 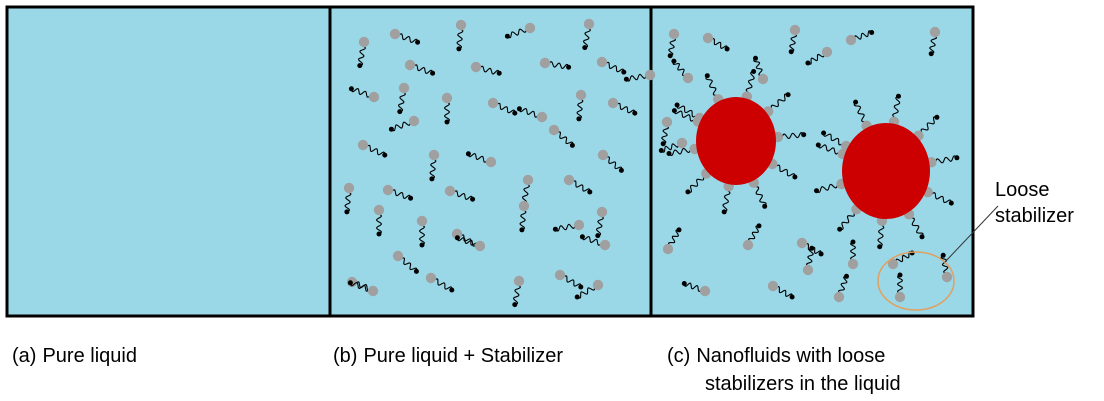 I want to click on loose-stabilizer-highlight, so click(x=916, y=281).